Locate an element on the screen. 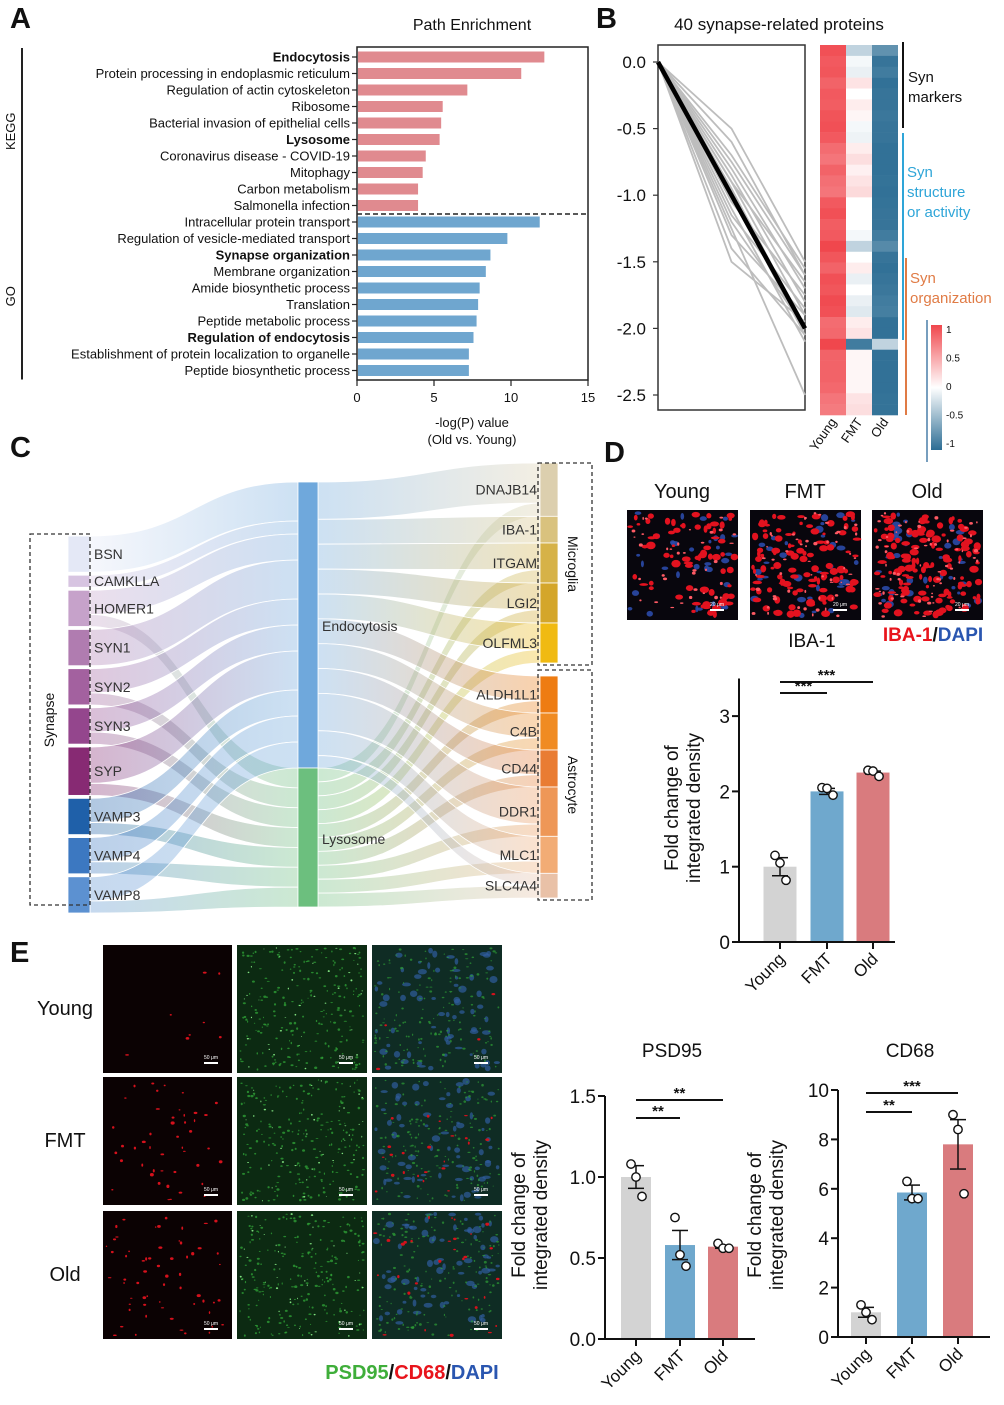 The width and height of the screenshot is (1004, 1405). panel-label-b: B is located at coordinates (606, 19).